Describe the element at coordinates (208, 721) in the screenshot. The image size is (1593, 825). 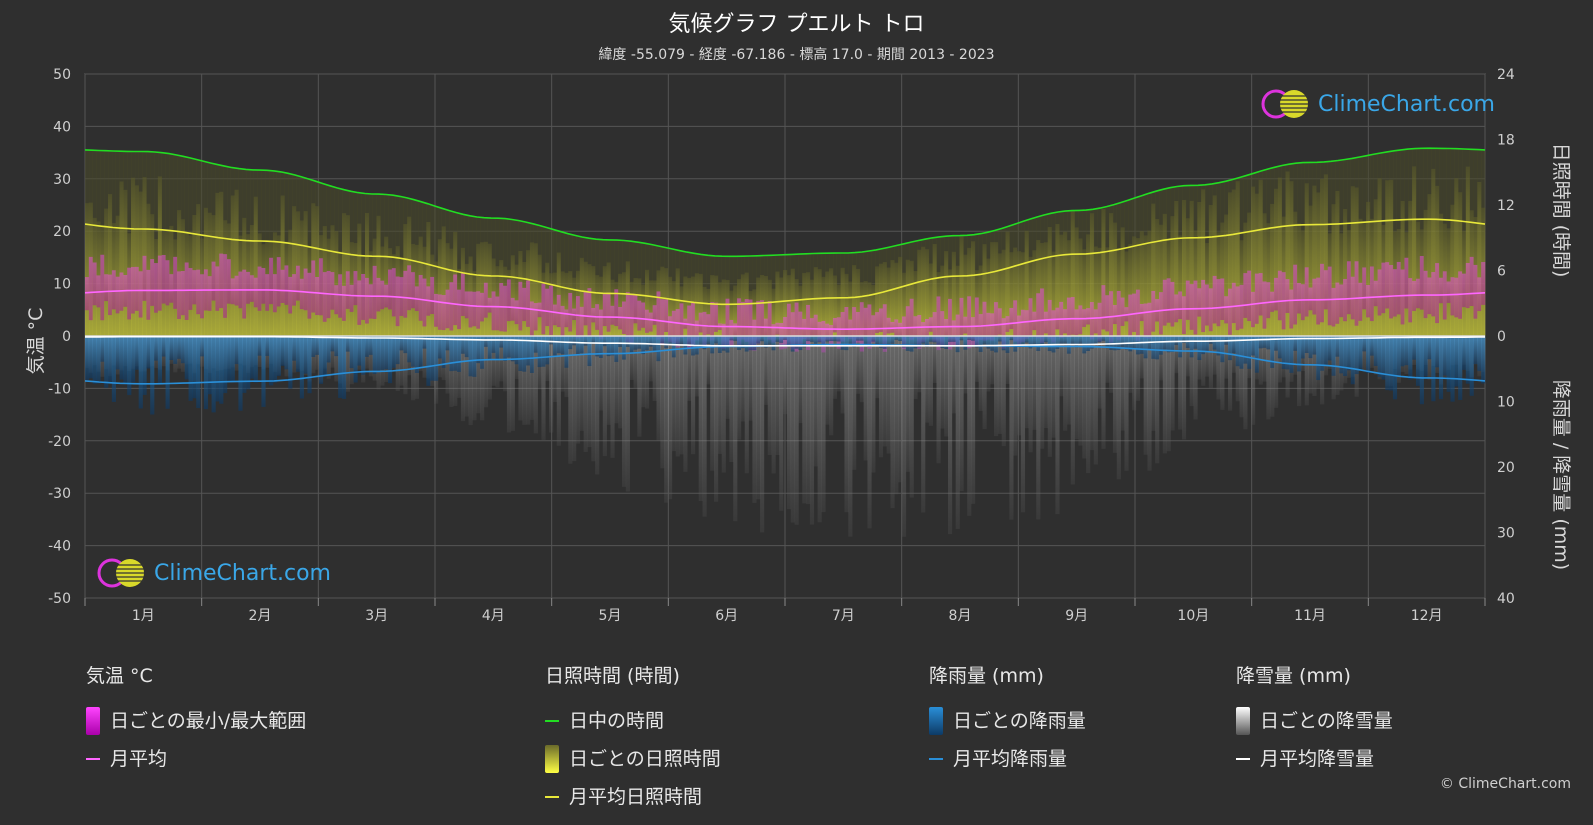
I see `legend-temp-range-label: 日ごとの最小/最大範囲` at that location.